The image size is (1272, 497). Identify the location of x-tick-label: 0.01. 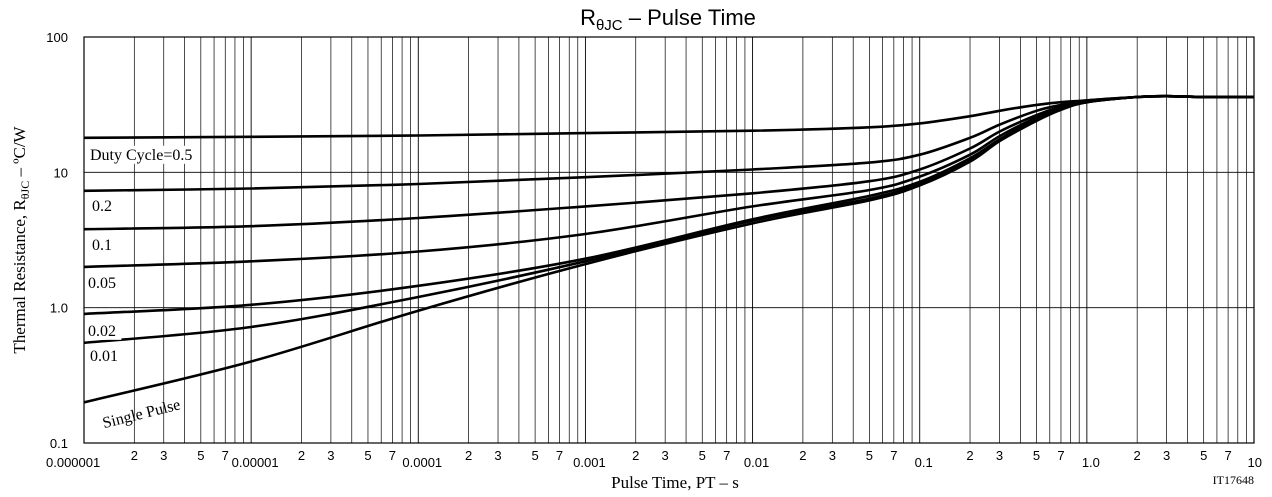
(756, 462).